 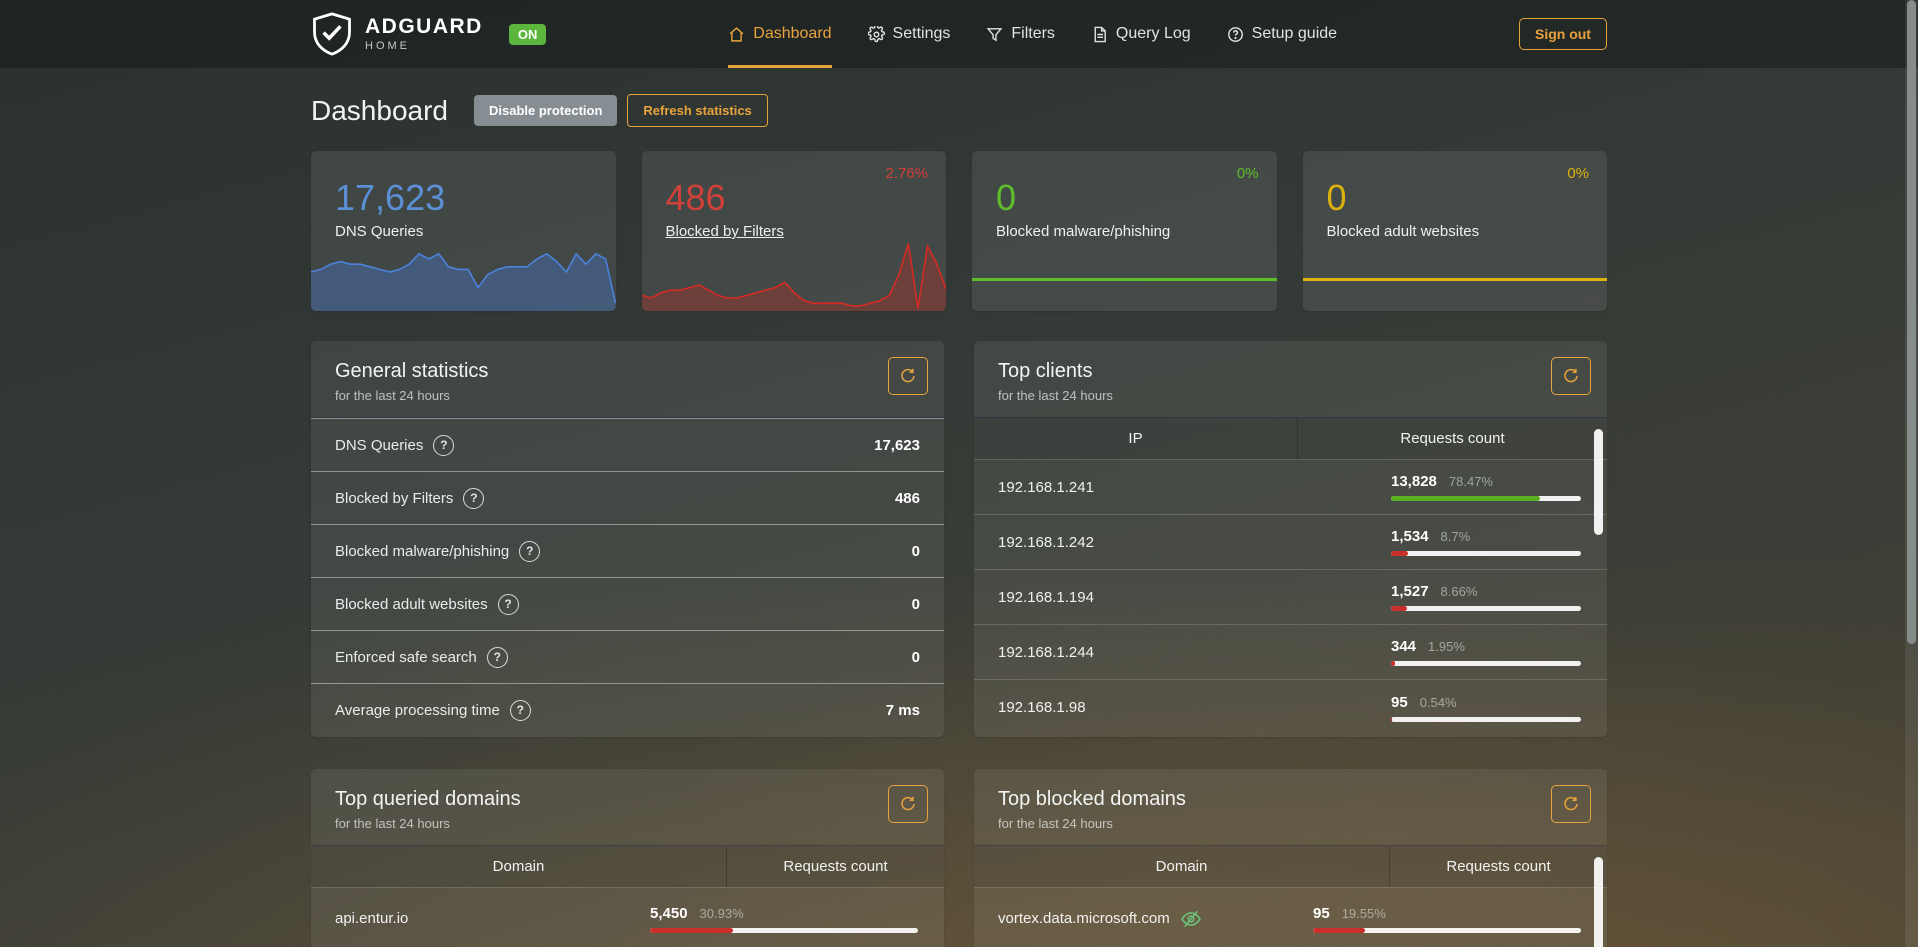 What do you see at coordinates (695, 197) in the screenshot?
I see `stat-card-value: 486` at bounding box center [695, 197].